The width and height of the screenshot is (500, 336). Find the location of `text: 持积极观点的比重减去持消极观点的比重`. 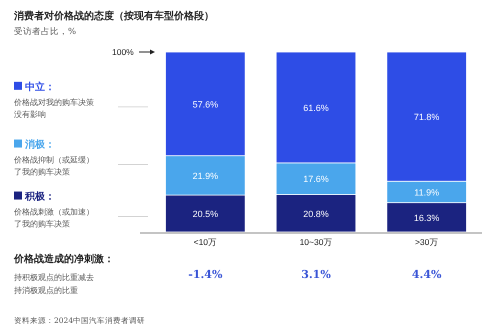

text: 持积极观点的比重减去持消极观点的比重 is located at coordinates (54, 284).